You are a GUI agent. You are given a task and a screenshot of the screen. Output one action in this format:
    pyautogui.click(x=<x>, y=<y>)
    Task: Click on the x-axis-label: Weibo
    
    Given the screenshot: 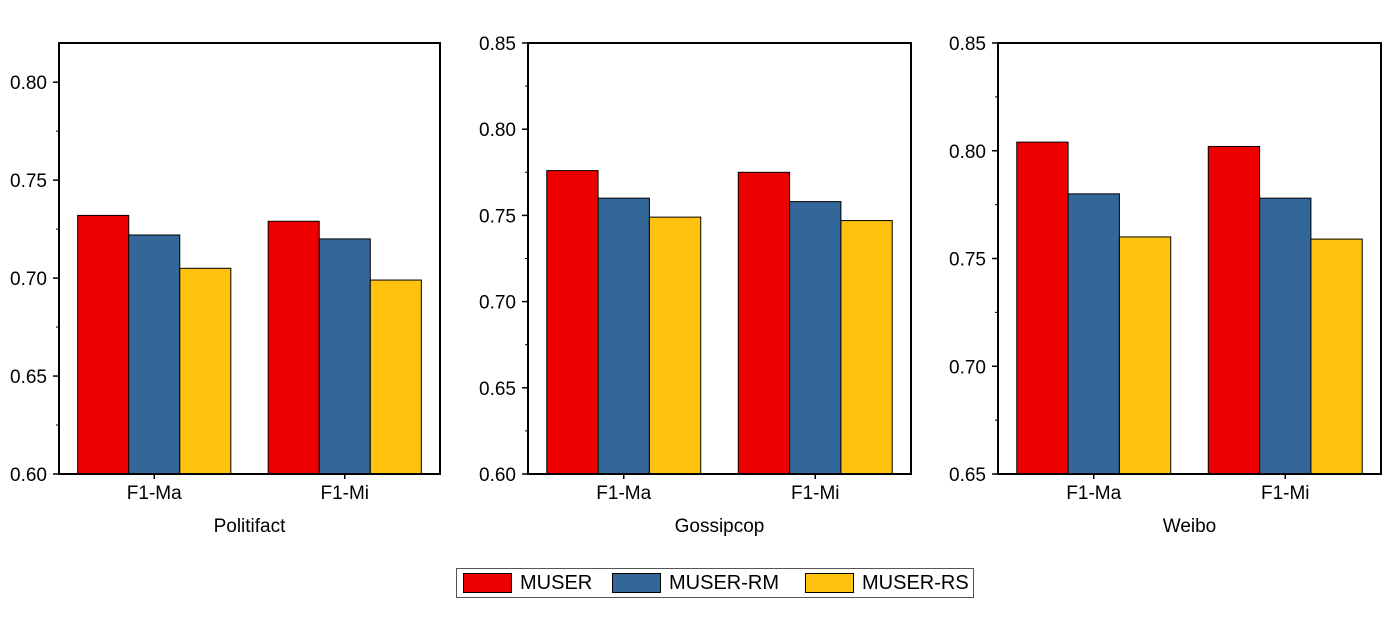 What is the action you would take?
    pyautogui.click(x=1190, y=526)
    